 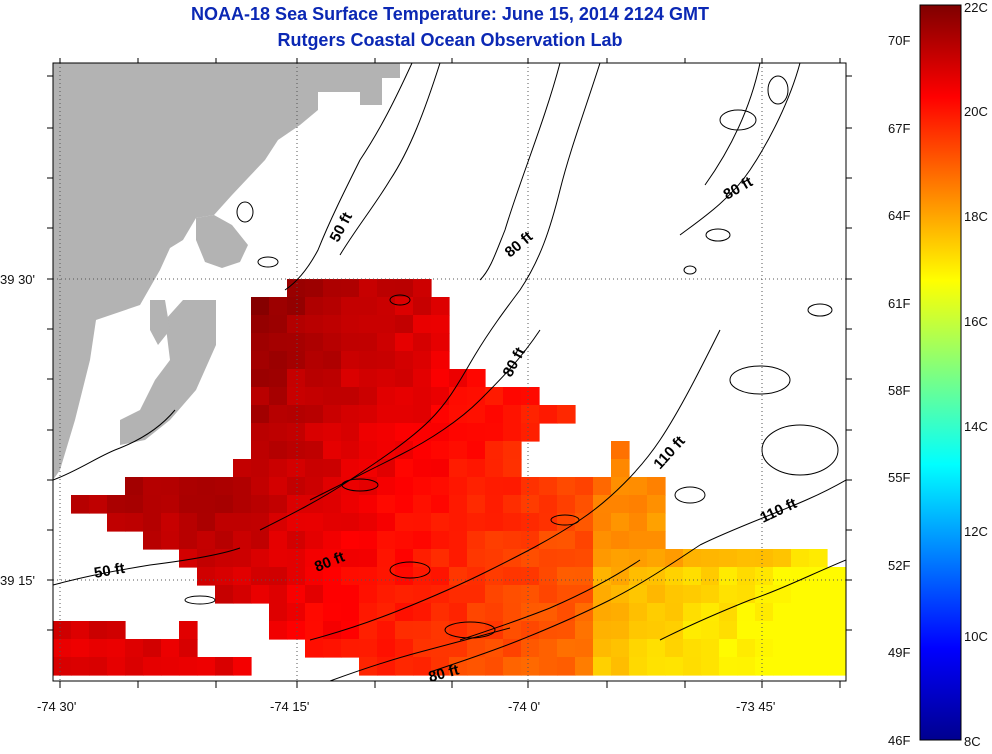 What do you see at coordinates (57, 706) in the screenshot?
I see `x-tick-label: -74 30'` at bounding box center [57, 706].